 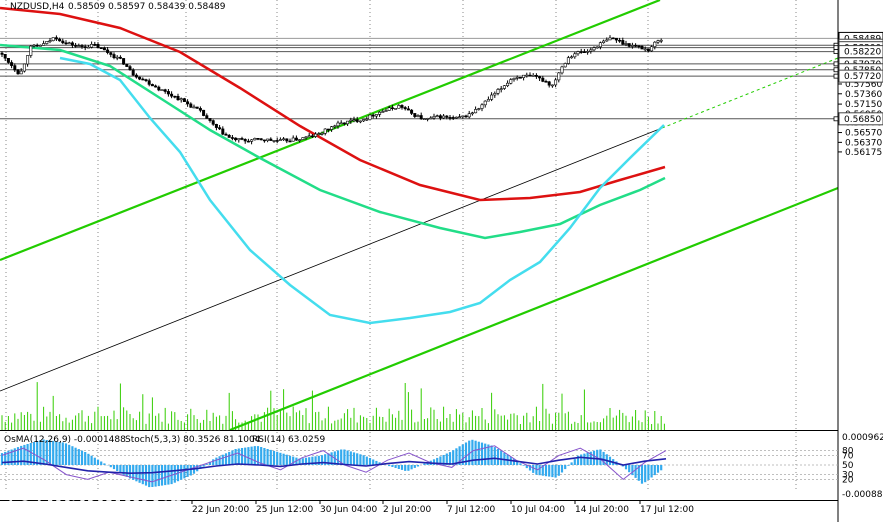 What do you see at coordinates (836, 48) in the screenshot?
I see `level-marker` at bounding box center [836, 48].